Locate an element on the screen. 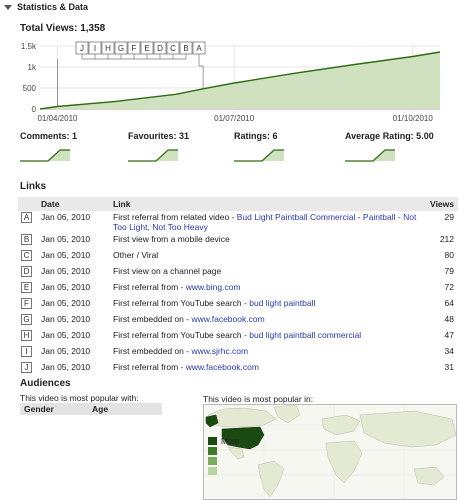  chart-event-marker-label: A is located at coordinates (199, 48).